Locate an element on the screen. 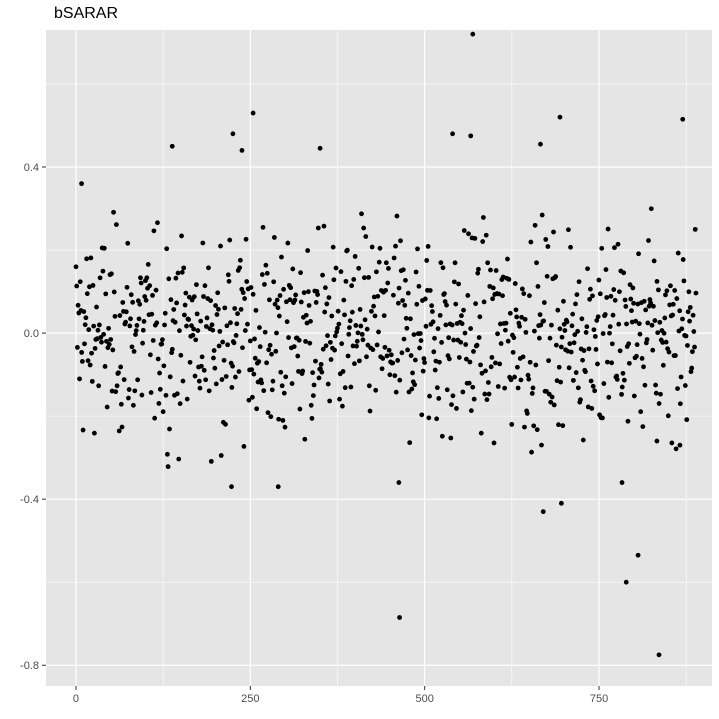 This screenshot has height=719, width=719. x-tick-label: 0 is located at coordinates (76, 699).